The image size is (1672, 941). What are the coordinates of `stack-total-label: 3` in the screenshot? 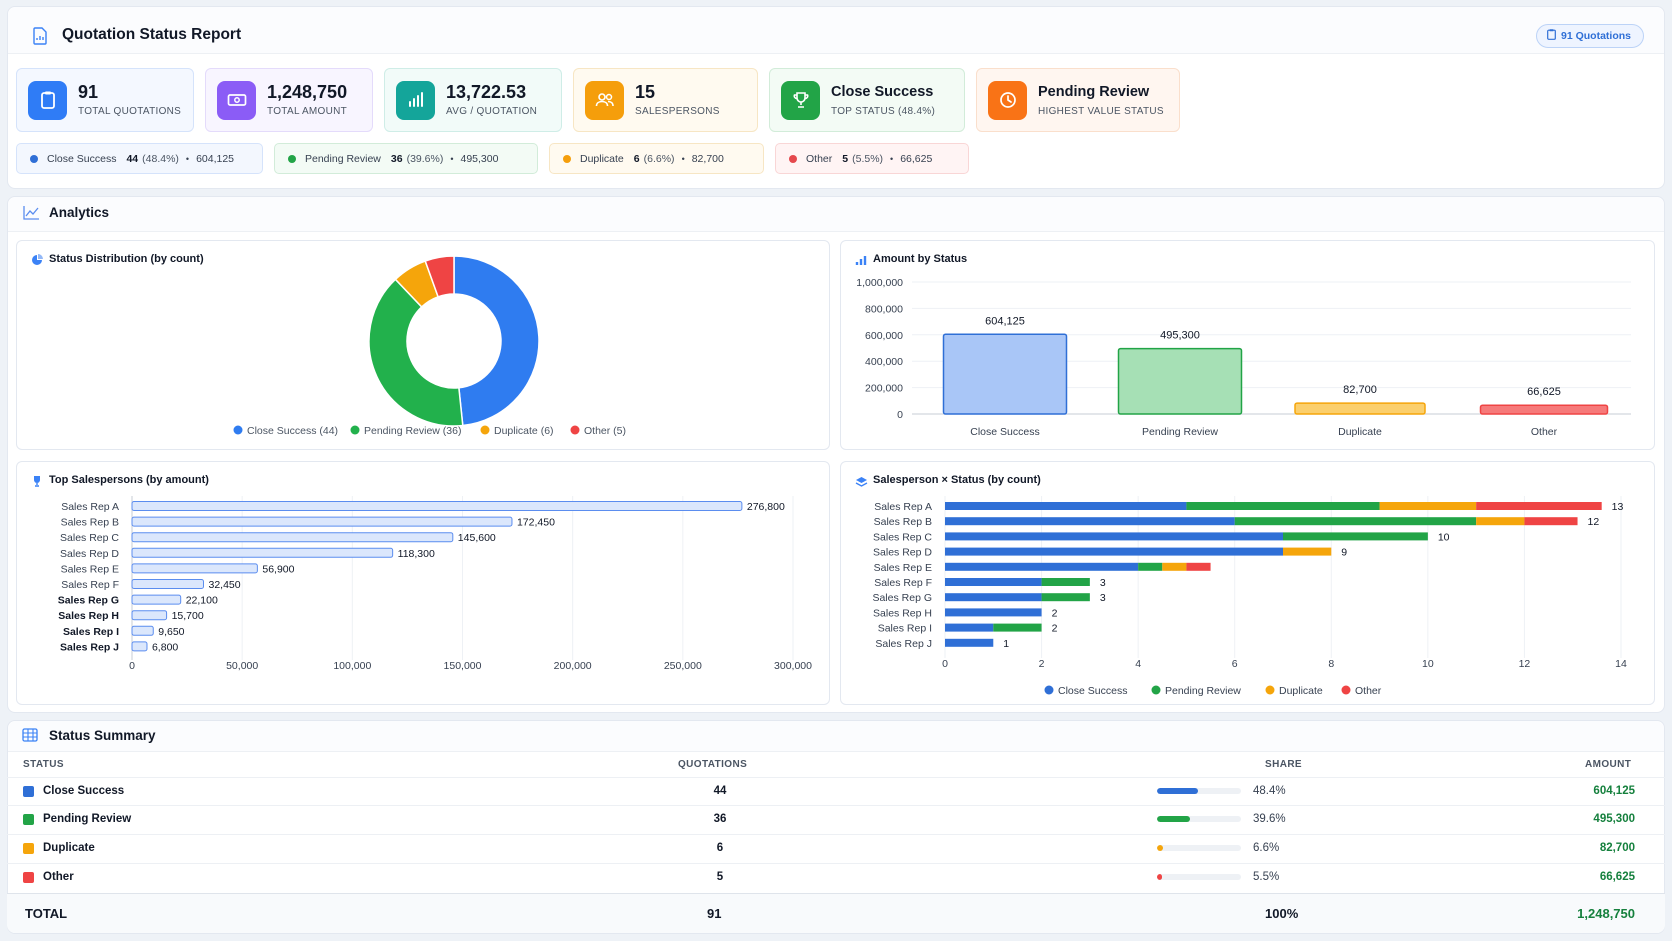 It's located at (1103, 598).